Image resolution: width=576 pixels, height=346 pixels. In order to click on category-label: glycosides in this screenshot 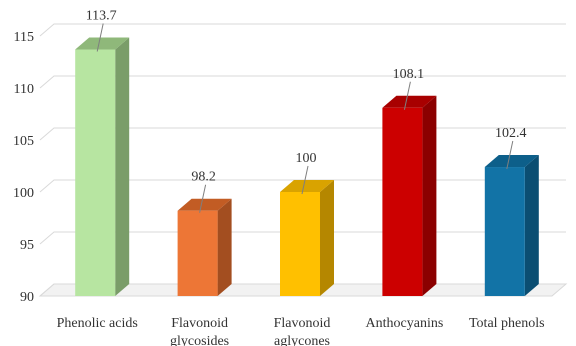, I will do `click(199, 340)`.